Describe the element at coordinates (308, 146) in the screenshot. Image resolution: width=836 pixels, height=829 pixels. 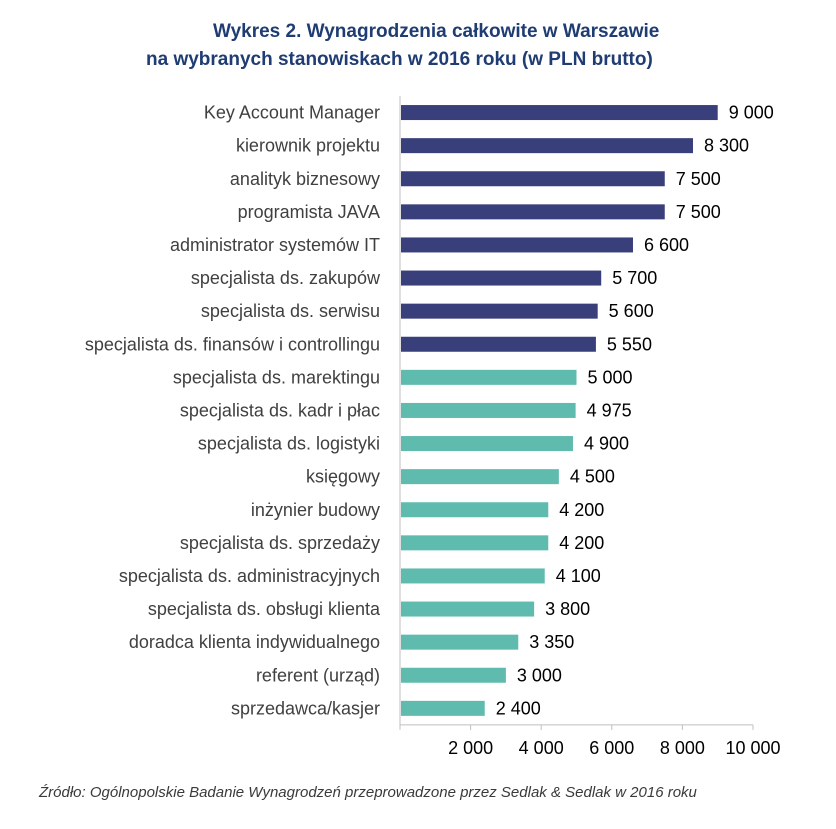
I see `category-label: kierownik projektu` at that location.